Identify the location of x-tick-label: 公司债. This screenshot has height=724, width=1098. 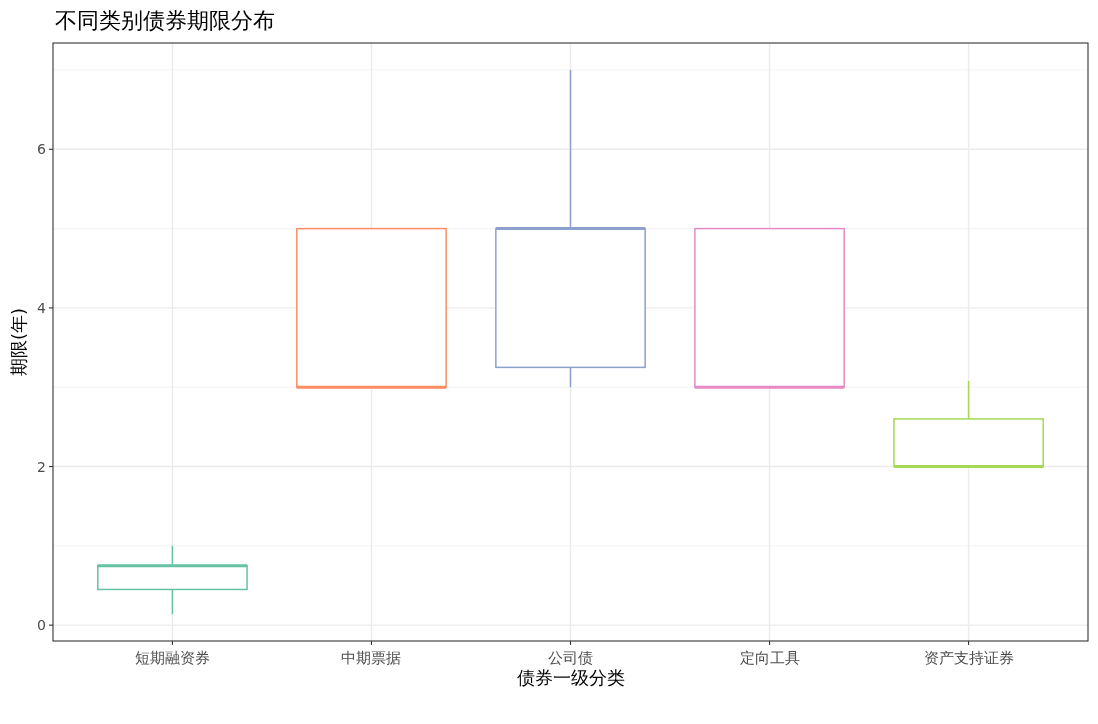
(570, 658).